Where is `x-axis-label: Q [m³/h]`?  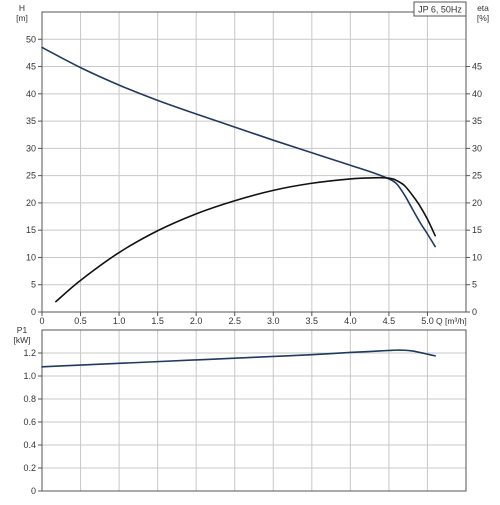 x-axis-label: Q [m³/h] is located at coordinates (451, 321).